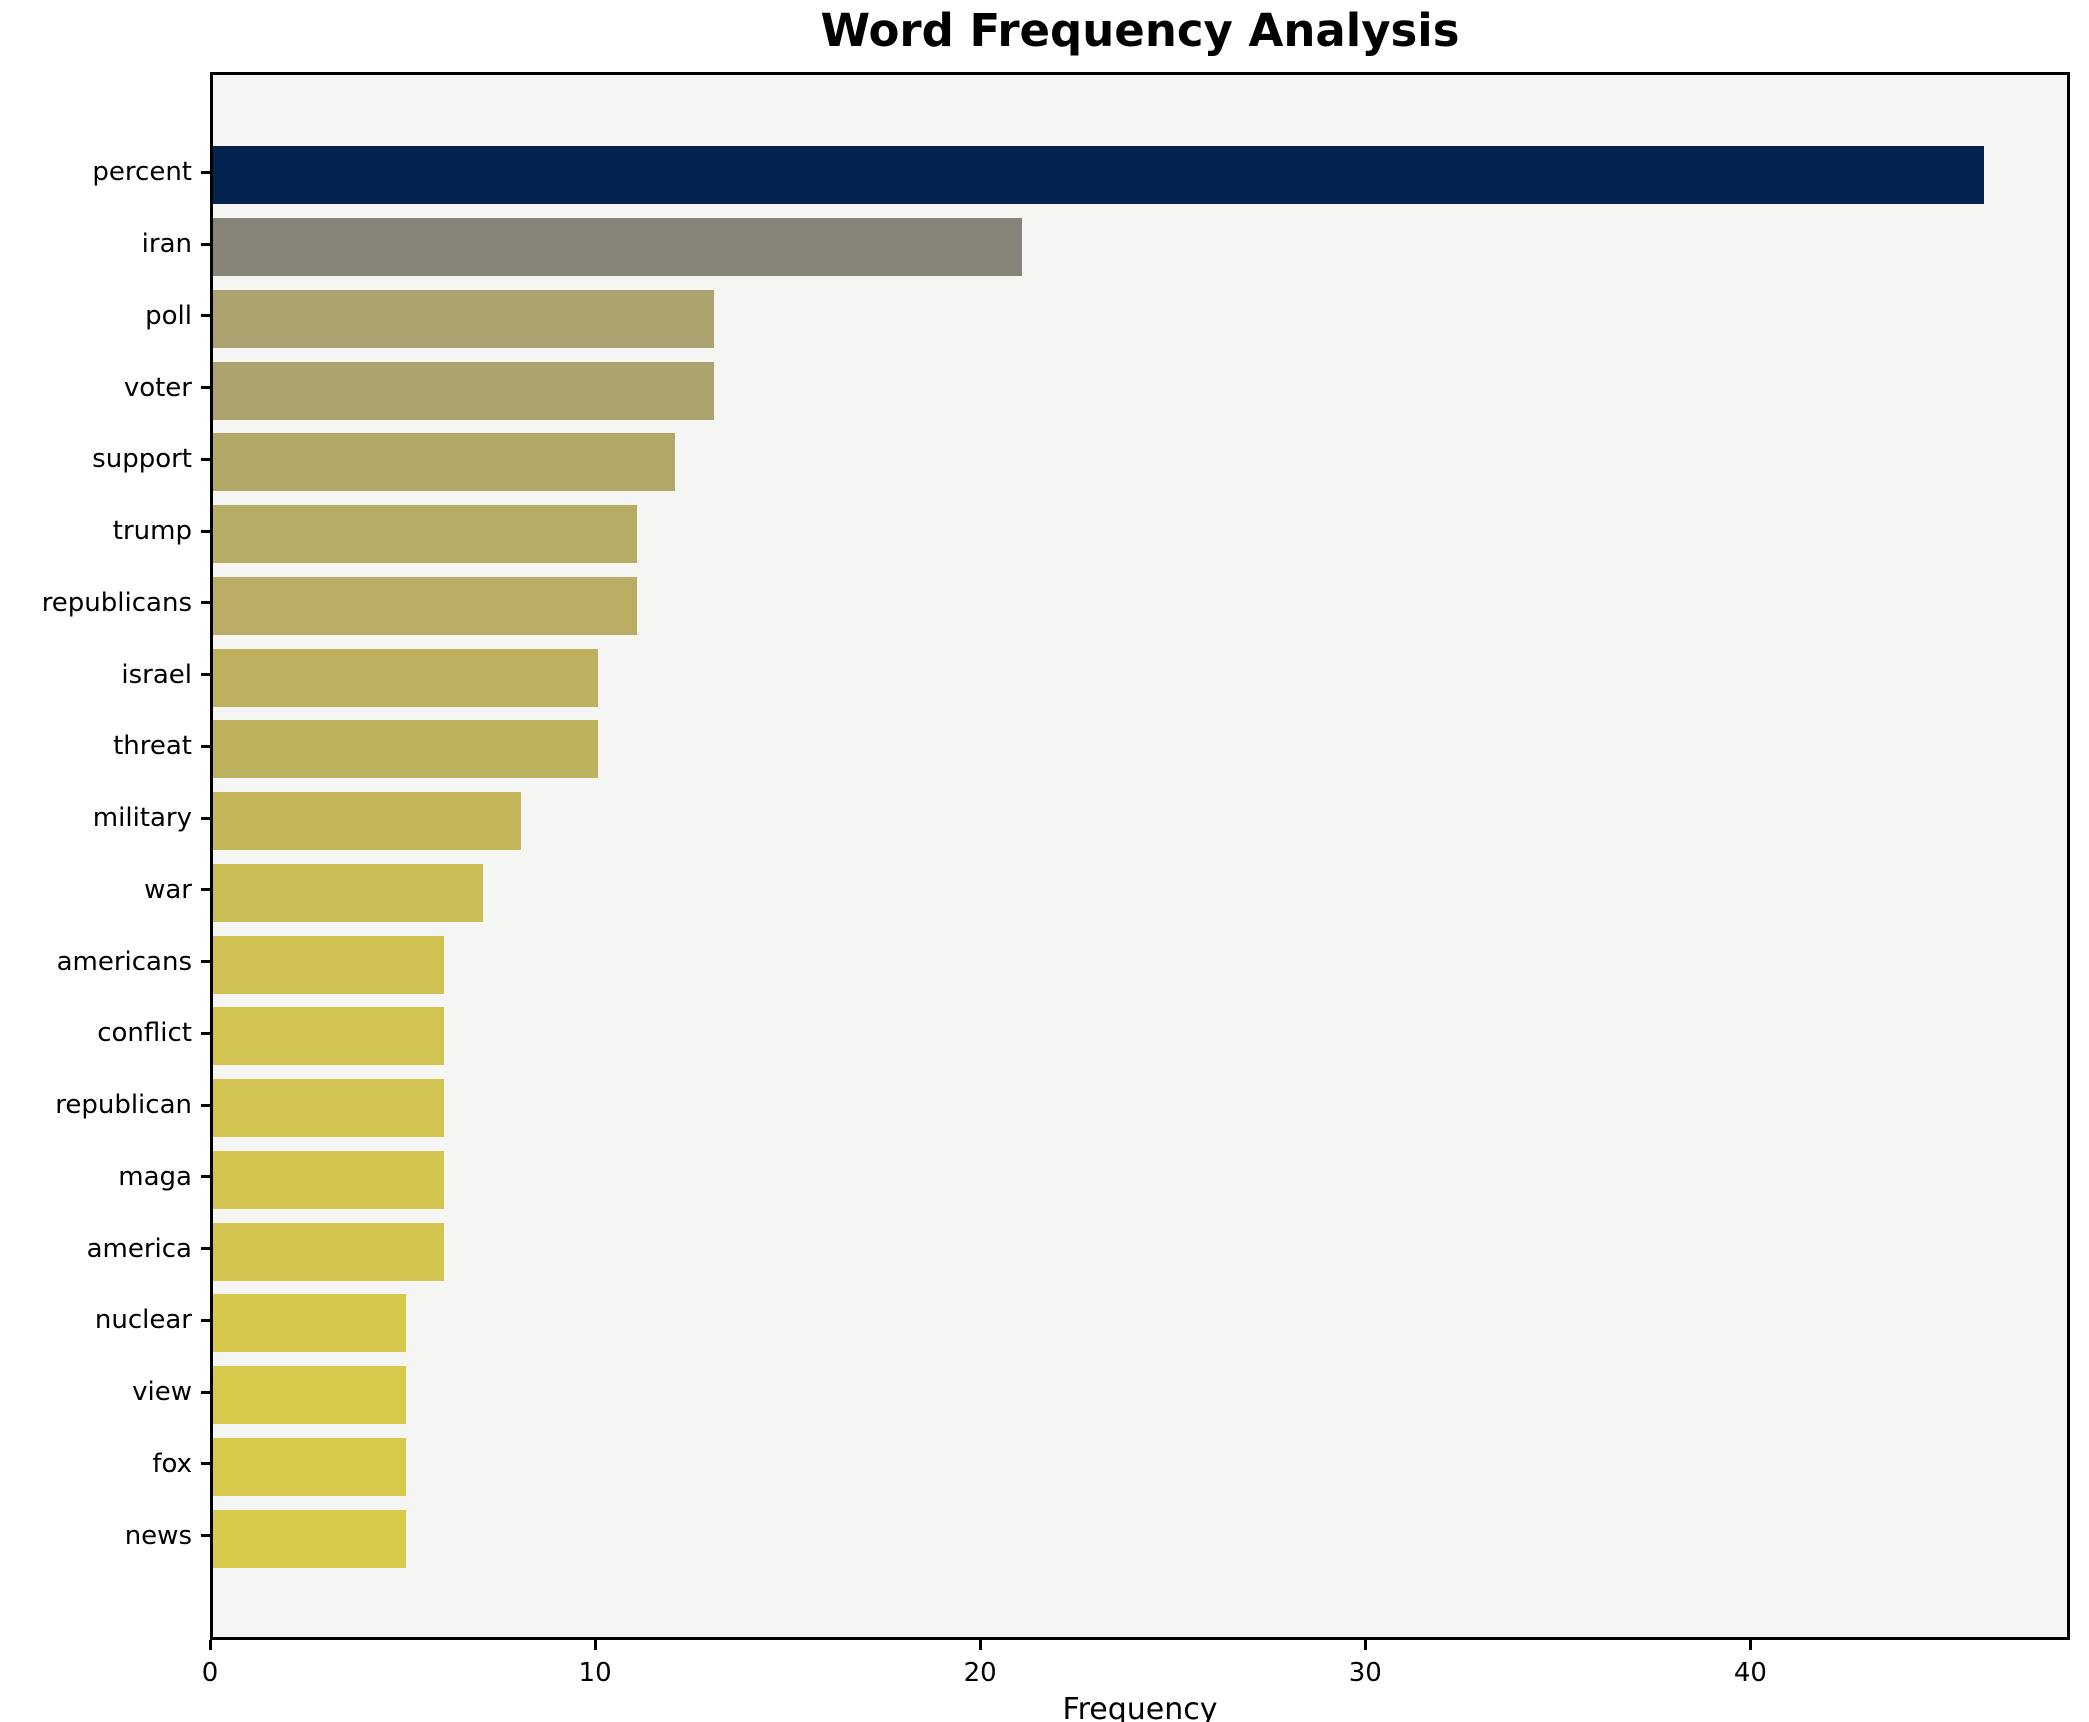 The height and width of the screenshot is (1722, 2089). Describe the element at coordinates (329, 964) in the screenshot. I see `bar-americans` at that location.